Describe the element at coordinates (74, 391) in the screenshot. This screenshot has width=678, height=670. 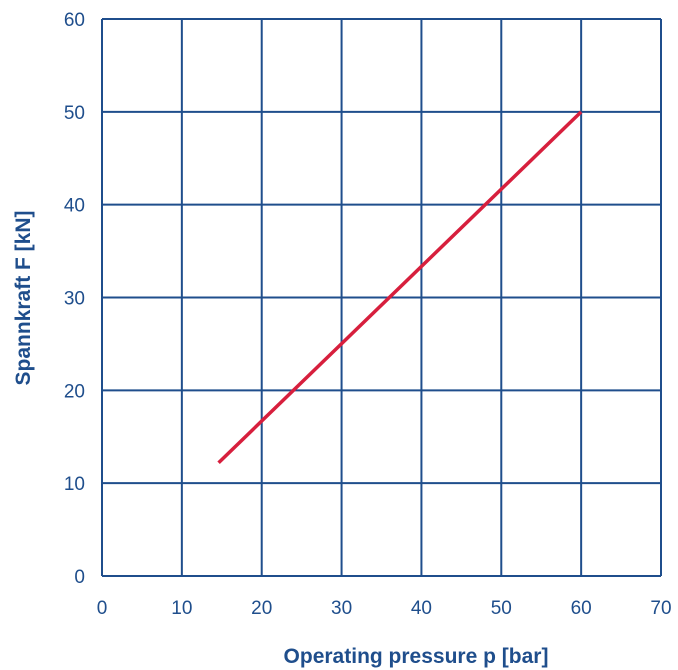
I see `y-tick-label: 20` at that location.